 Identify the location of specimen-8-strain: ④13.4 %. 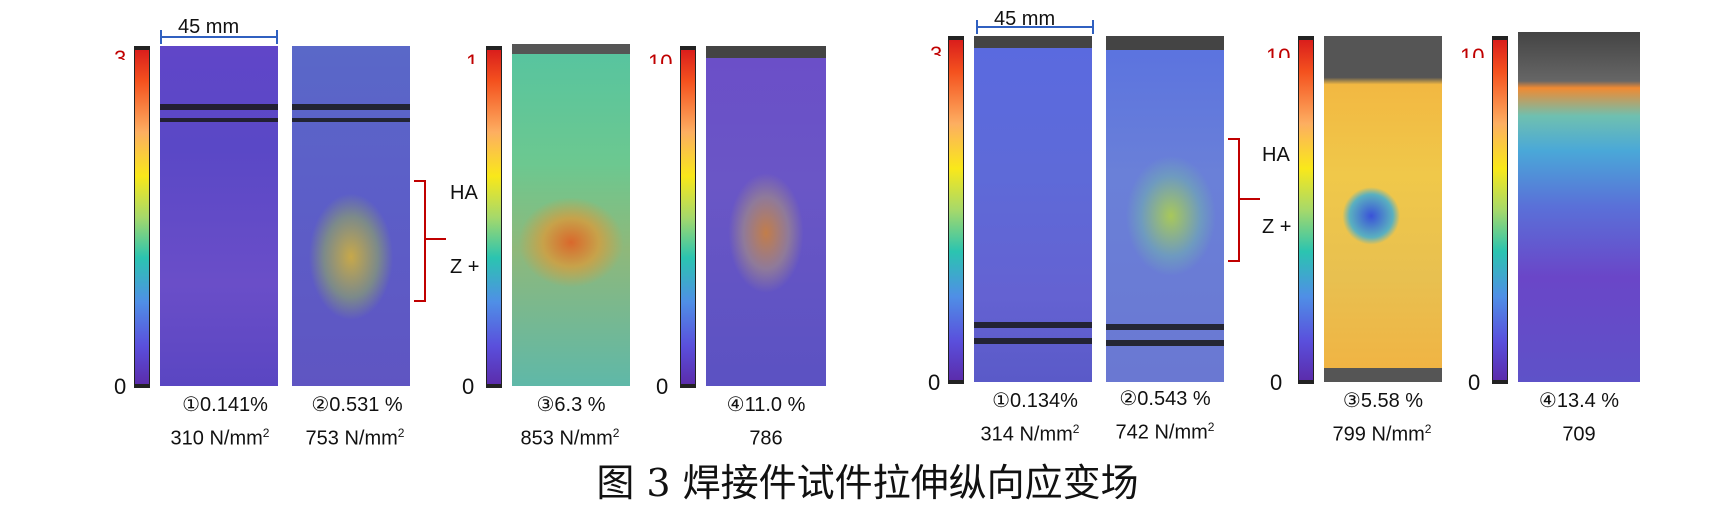
(1579, 401).